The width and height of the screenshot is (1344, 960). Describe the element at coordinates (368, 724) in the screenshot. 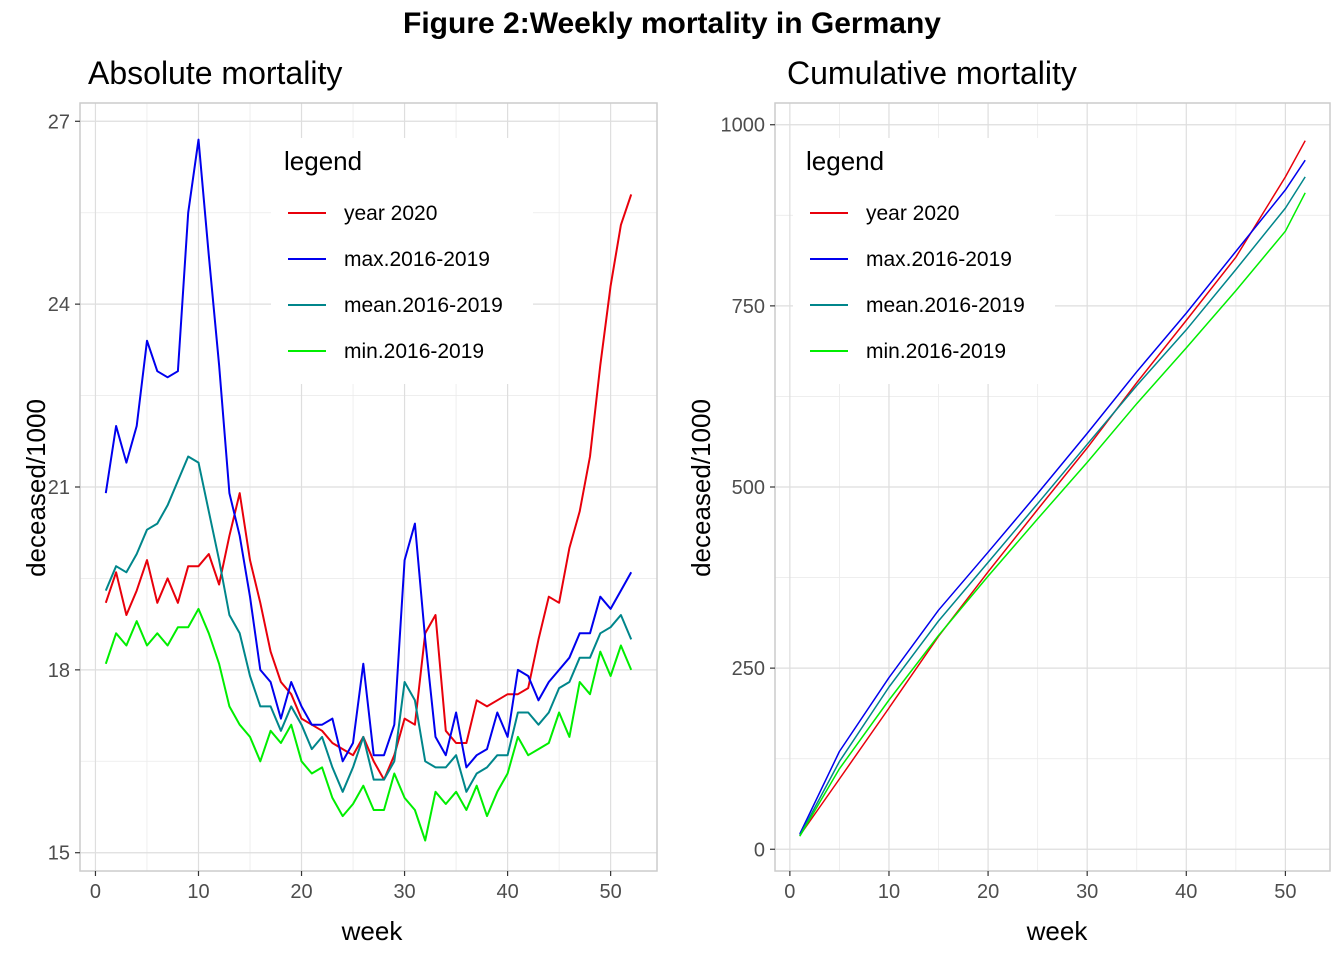

I see `series-line-min-2016-2019` at that location.